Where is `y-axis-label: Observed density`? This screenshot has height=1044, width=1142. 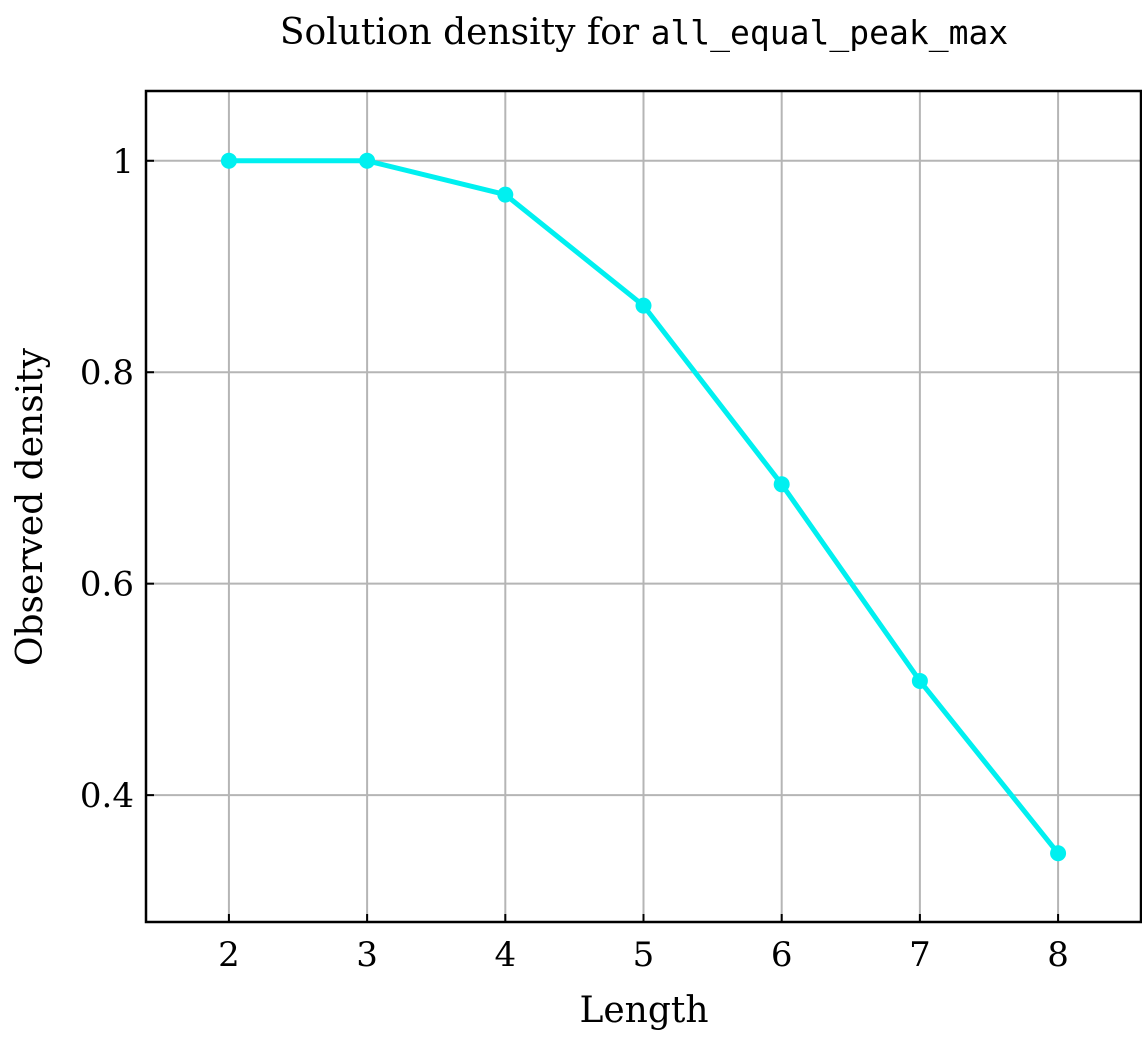 y-axis-label: Observed density is located at coordinates (30, 506).